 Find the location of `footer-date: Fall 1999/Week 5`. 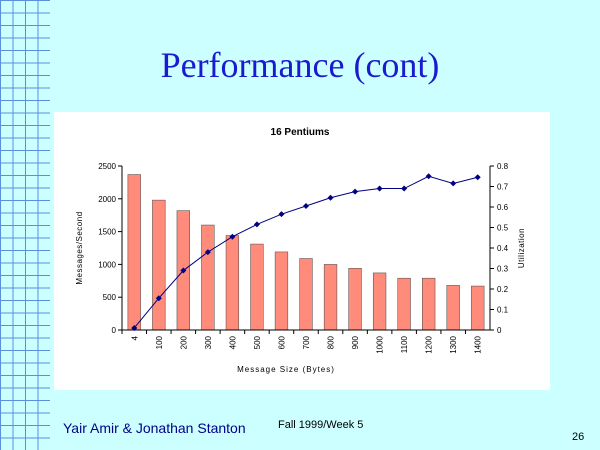

footer-date: Fall 1999/Week 5 is located at coordinates (321, 425).